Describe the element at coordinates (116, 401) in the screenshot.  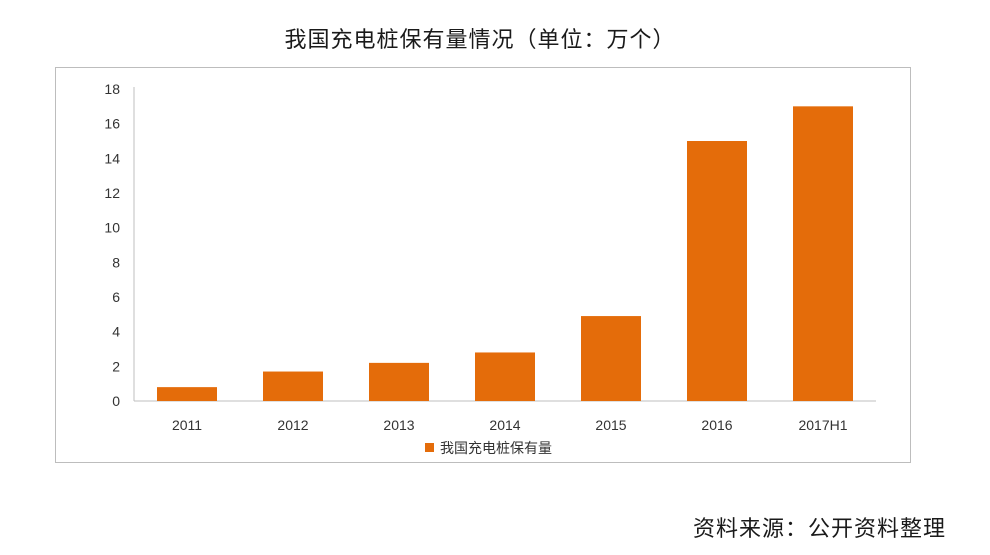
I see `y-tick-label: 0` at that location.